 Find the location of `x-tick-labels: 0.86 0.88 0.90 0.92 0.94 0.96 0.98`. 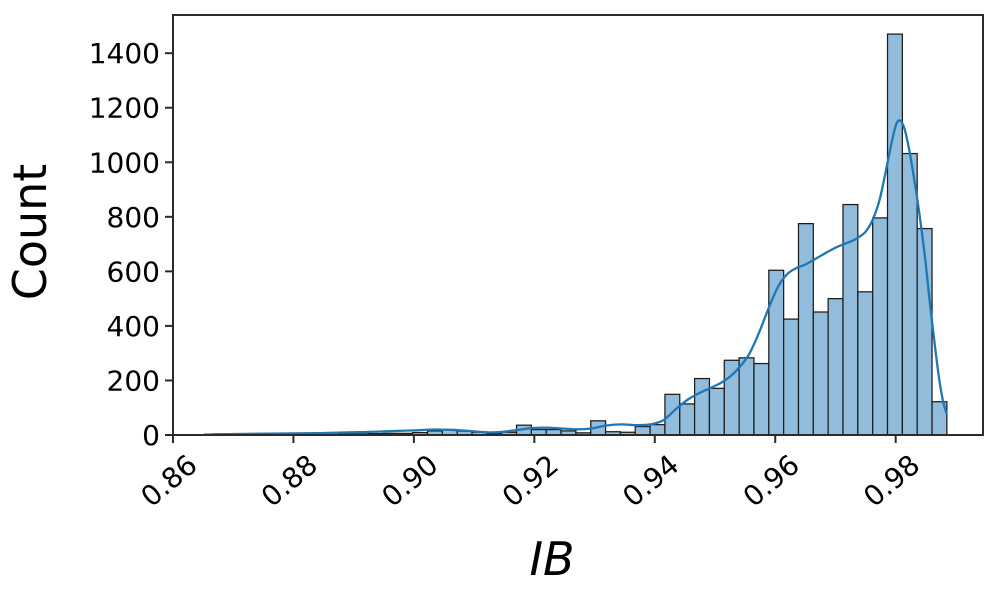

x-tick-labels: 0.86 0.88 0.90 0.92 0.94 0.96 0.98 is located at coordinates (531, 480).